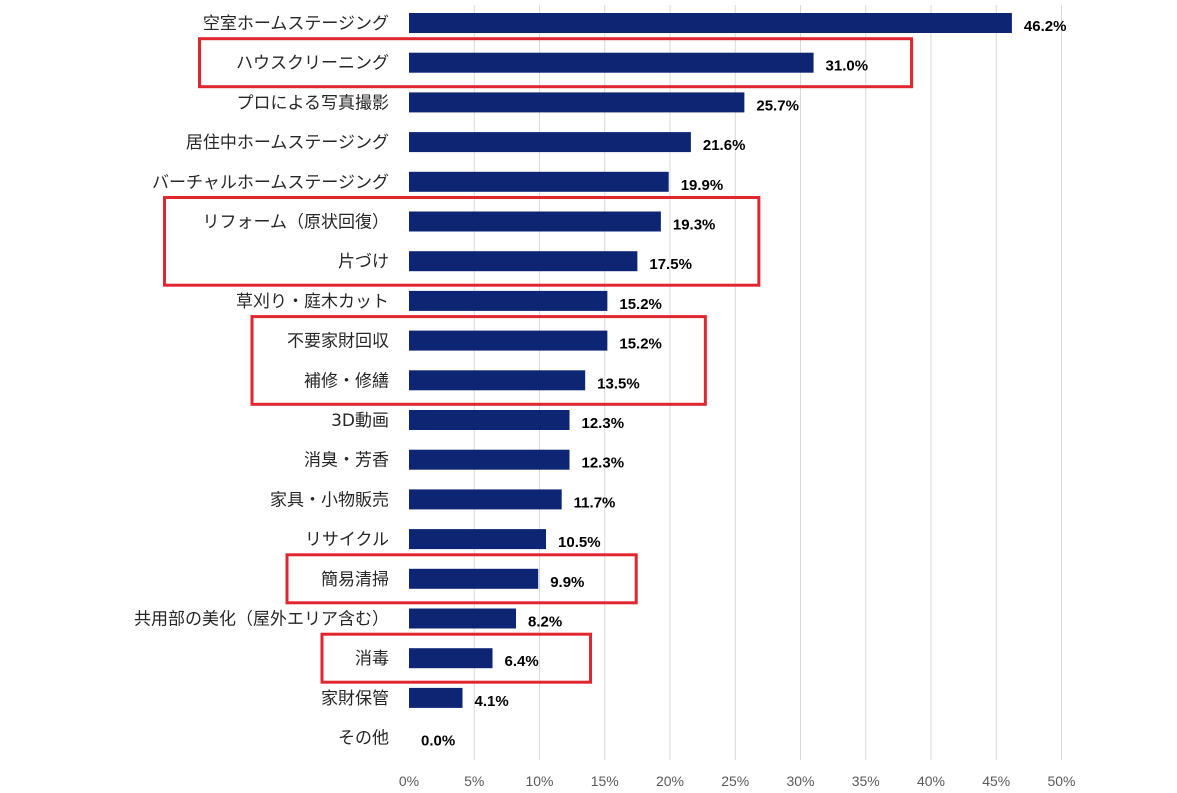 This screenshot has width=1177, height=793. I want to click on category-label: バーチャルホームステージング, so click(270, 183).